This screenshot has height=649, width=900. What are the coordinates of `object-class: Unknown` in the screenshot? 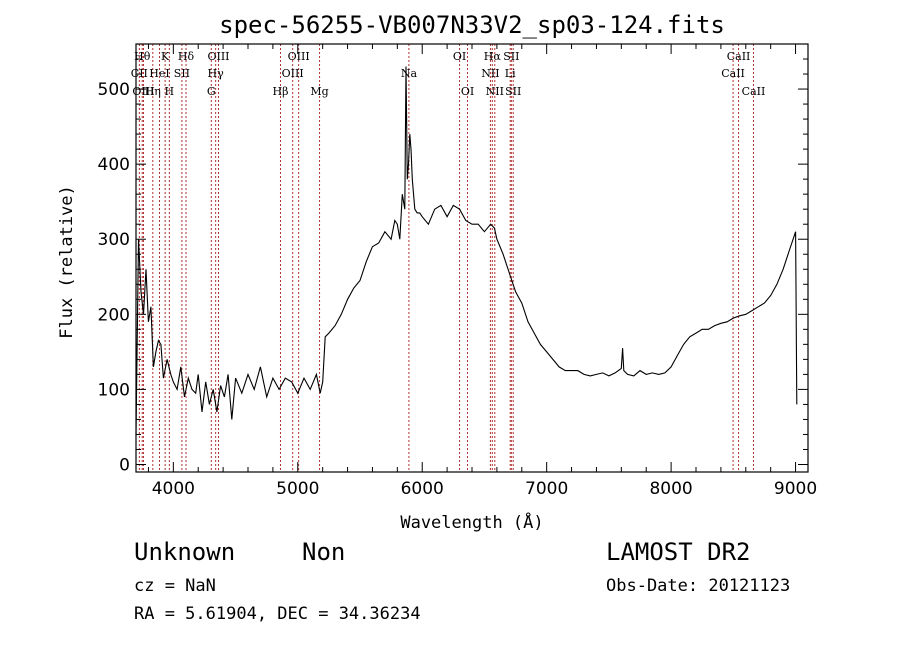 It's located at (185, 552).